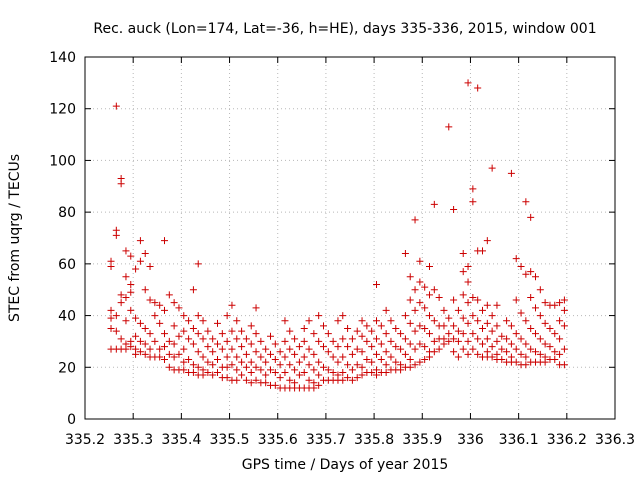  Describe the element at coordinates (71, 420) in the screenshot. I see `y-tick-label: 0` at that location.